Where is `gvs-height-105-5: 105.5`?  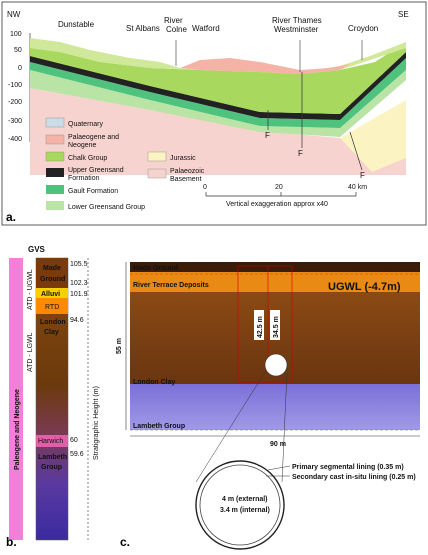 gvs-height-105-5: 105.5 is located at coordinates (79, 264).